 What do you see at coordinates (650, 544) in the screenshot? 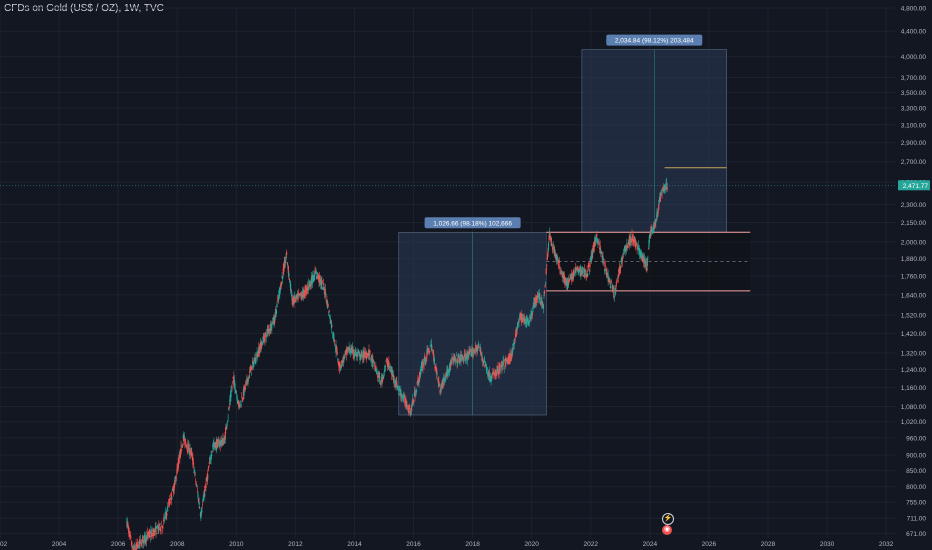
I see `x-tick-label: 2024` at bounding box center [650, 544].